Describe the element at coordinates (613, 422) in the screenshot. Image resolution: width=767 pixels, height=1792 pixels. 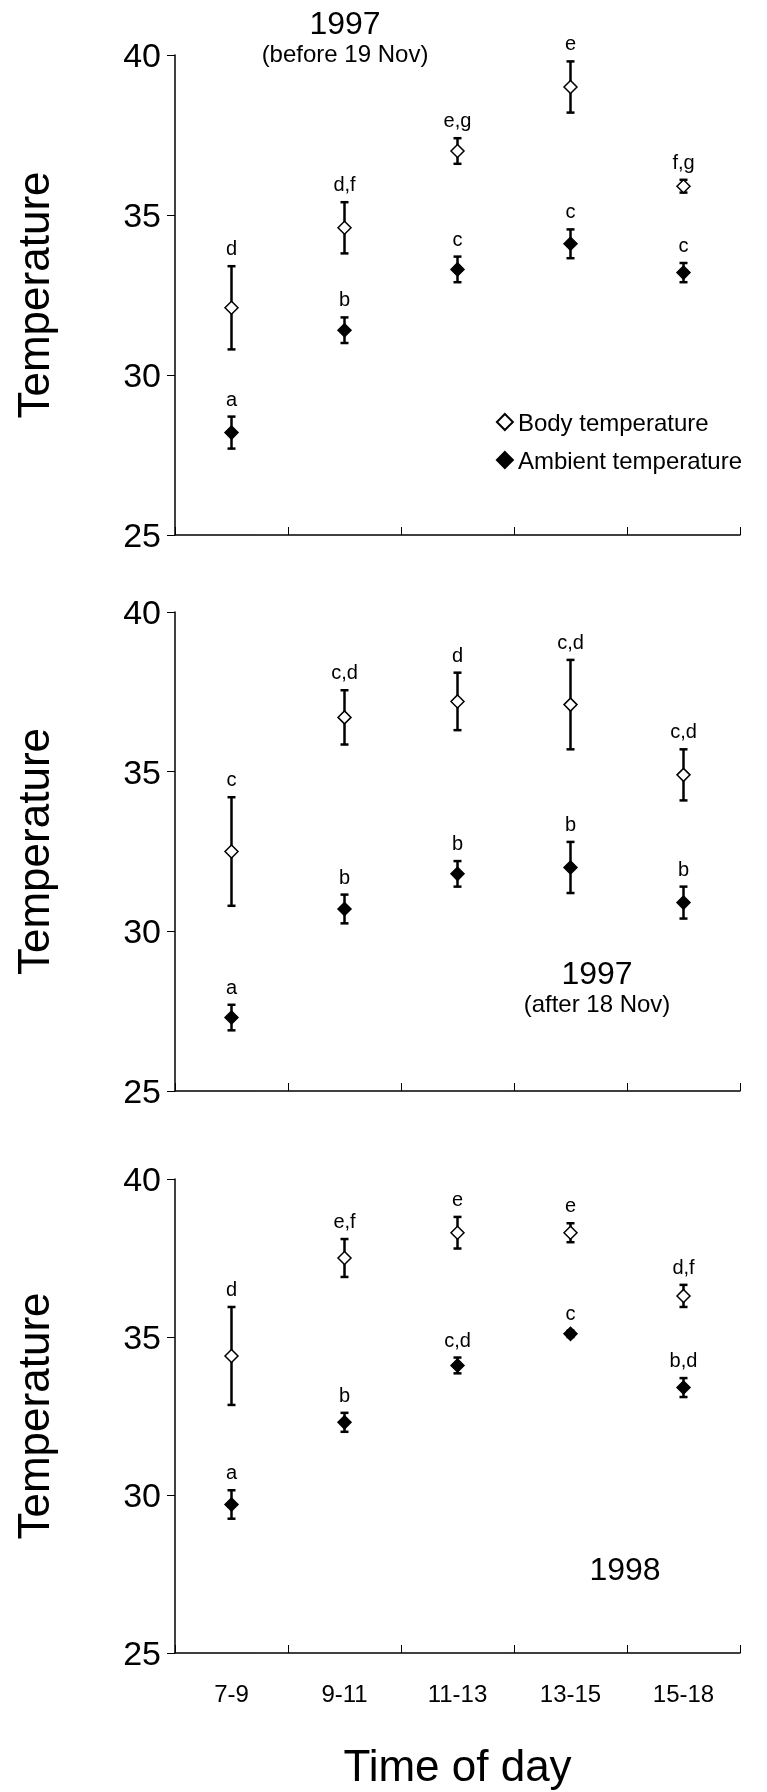
I see `legend-label: Body temperature` at that location.